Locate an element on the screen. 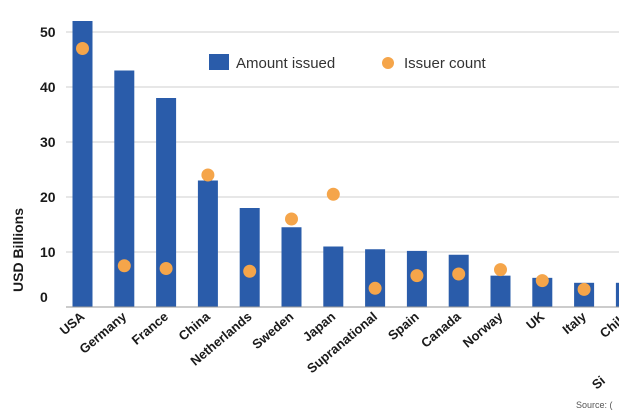  x-category-label: Canada is located at coordinates (441, 329).